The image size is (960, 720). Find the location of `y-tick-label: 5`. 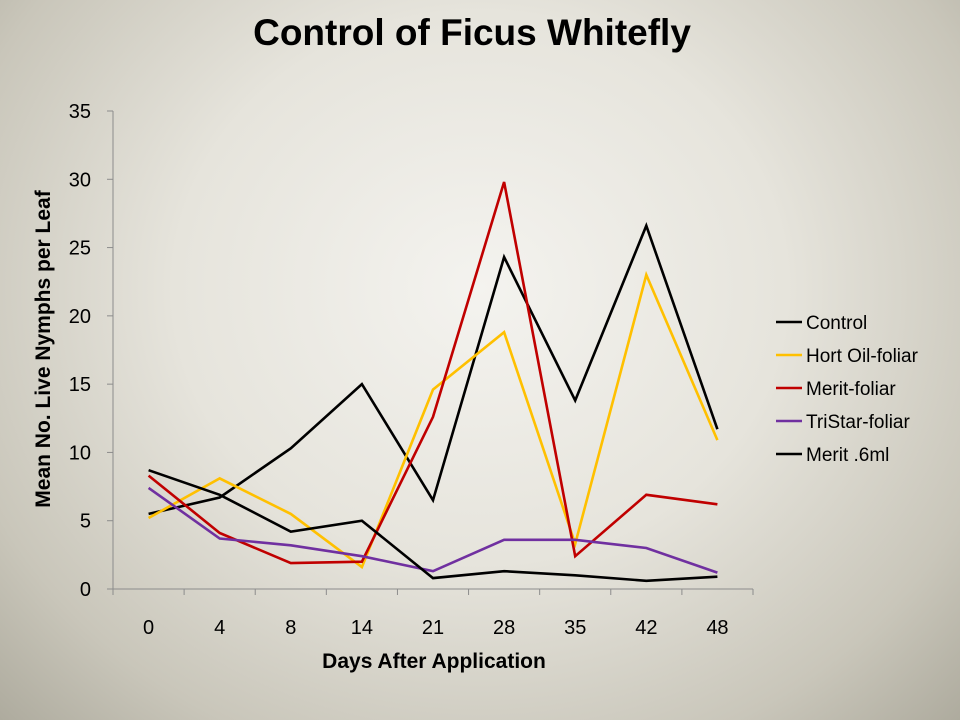

y-tick-label: 5 is located at coordinates (85, 522).